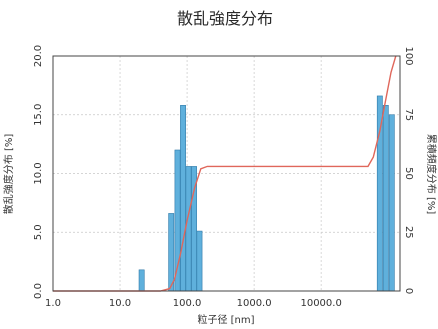 The height and width of the screenshot is (329, 438). I want to click on y-tick-label: 10.0, so click(38, 173).